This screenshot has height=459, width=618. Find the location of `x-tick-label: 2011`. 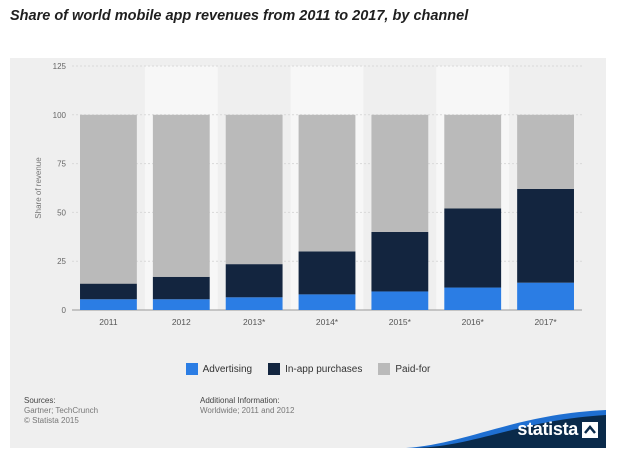

x-tick-label: 2011 is located at coordinates (108, 322).